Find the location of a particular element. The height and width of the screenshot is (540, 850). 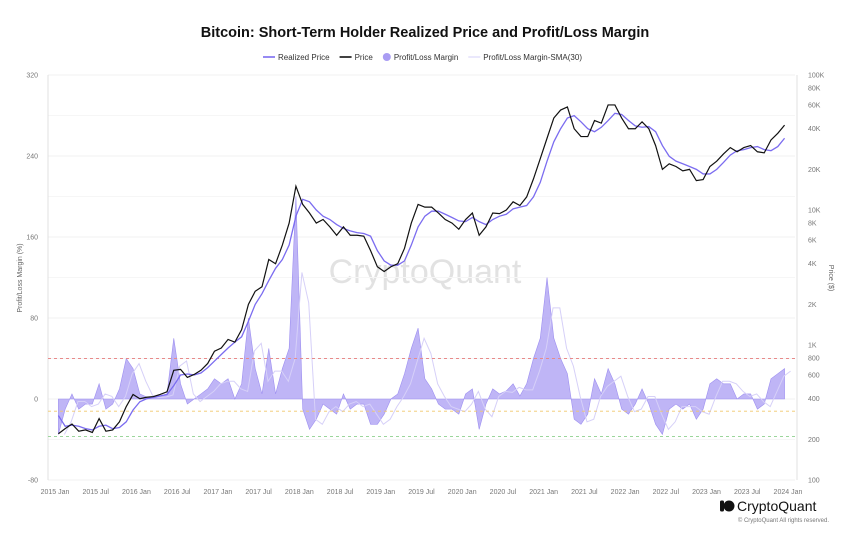

right-tick-label: 10K is located at coordinates (814, 211).